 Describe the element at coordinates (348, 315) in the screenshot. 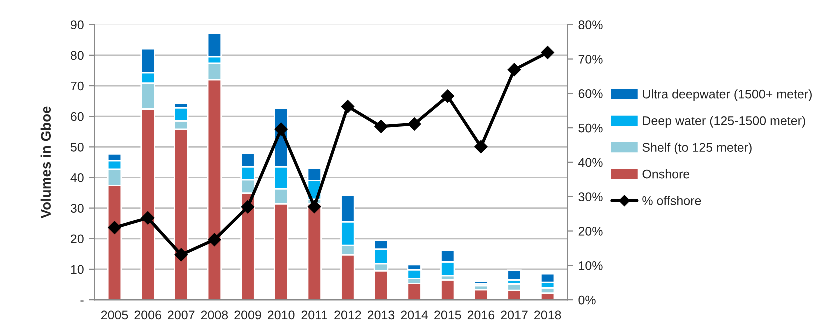

I see `x-tick-label: 2012` at that location.